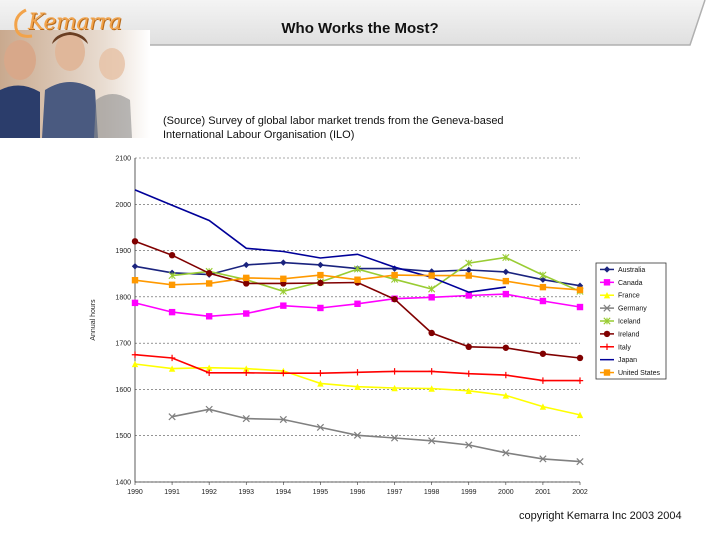  What do you see at coordinates (607, 346) in the screenshot?
I see `legend-marker-italy` at bounding box center [607, 346].